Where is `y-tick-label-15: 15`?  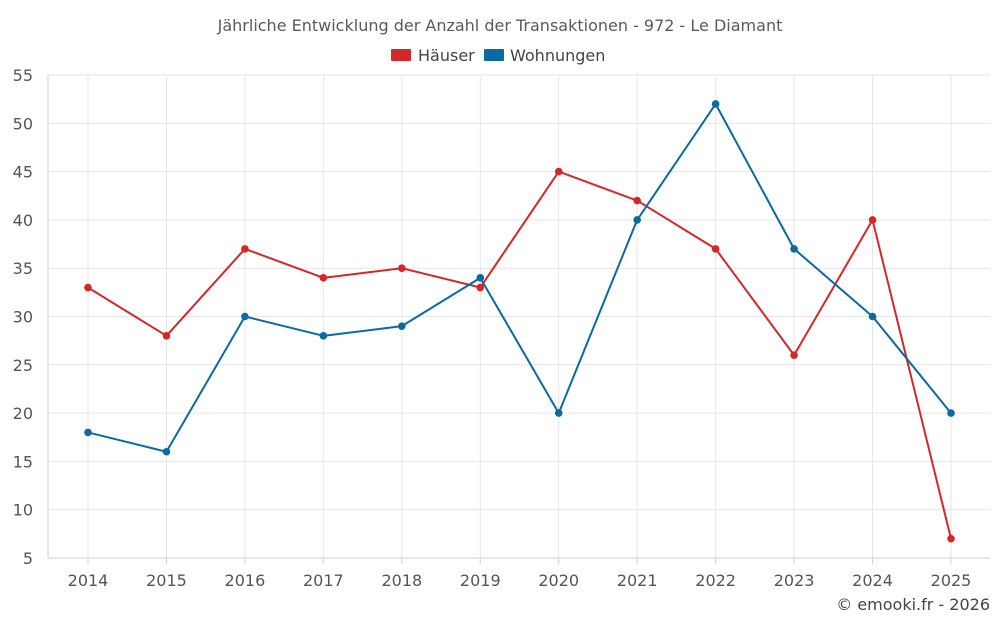
y-tick-label-15: 15 is located at coordinates (23, 461).